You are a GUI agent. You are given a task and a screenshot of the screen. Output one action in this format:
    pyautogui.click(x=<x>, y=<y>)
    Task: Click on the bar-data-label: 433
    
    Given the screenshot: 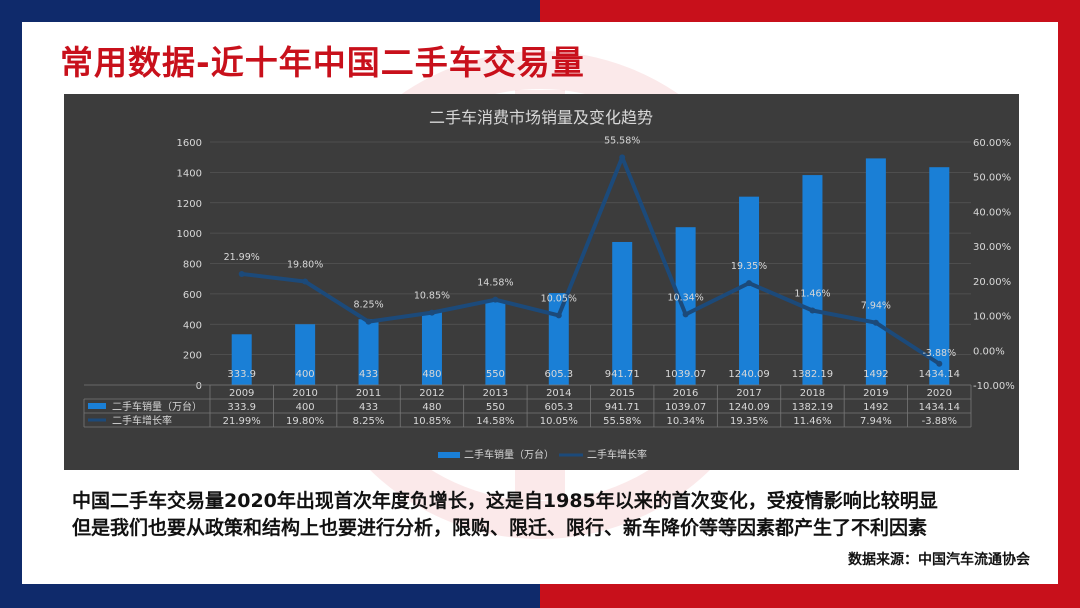 What is the action you would take?
    pyautogui.click(x=368, y=374)
    